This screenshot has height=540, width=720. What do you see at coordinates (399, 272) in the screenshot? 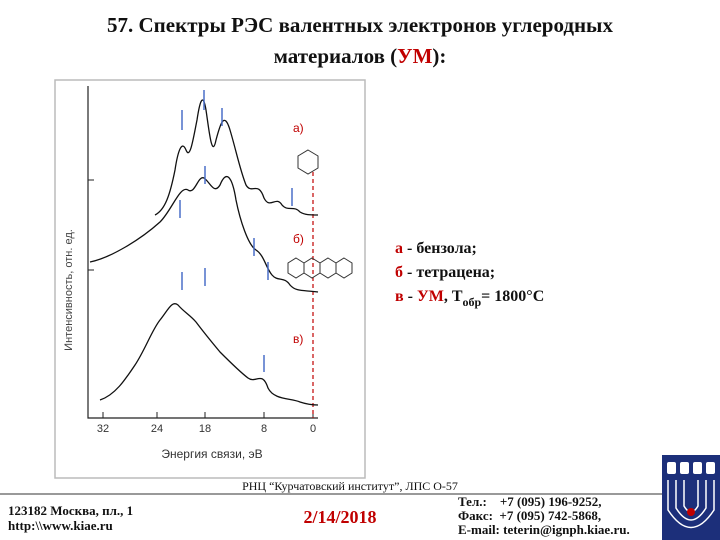
I see `legend-marker: б` at bounding box center [399, 272].